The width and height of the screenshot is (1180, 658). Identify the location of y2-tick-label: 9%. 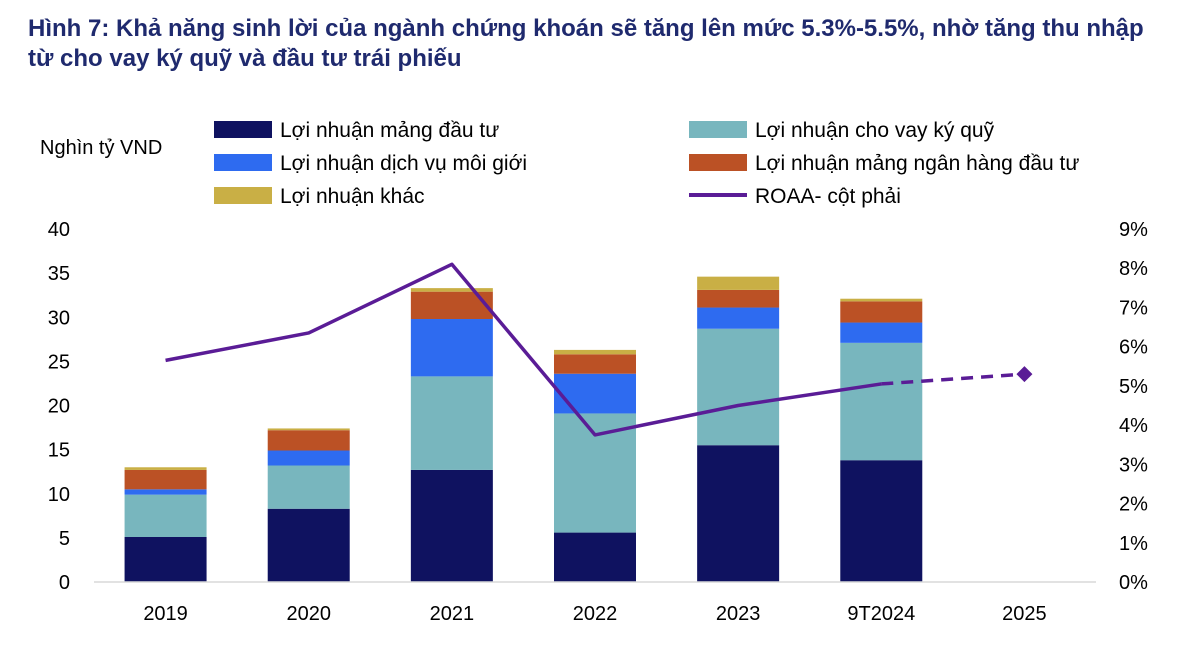
(1133, 230).